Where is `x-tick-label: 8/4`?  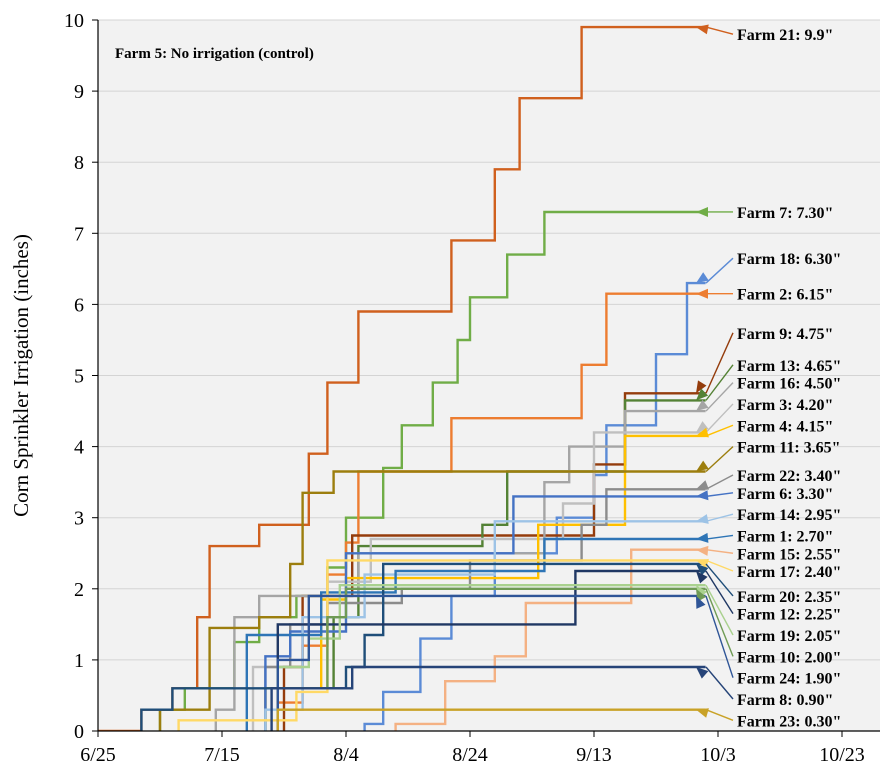 x-tick-label: 8/4 is located at coordinates (346, 755).